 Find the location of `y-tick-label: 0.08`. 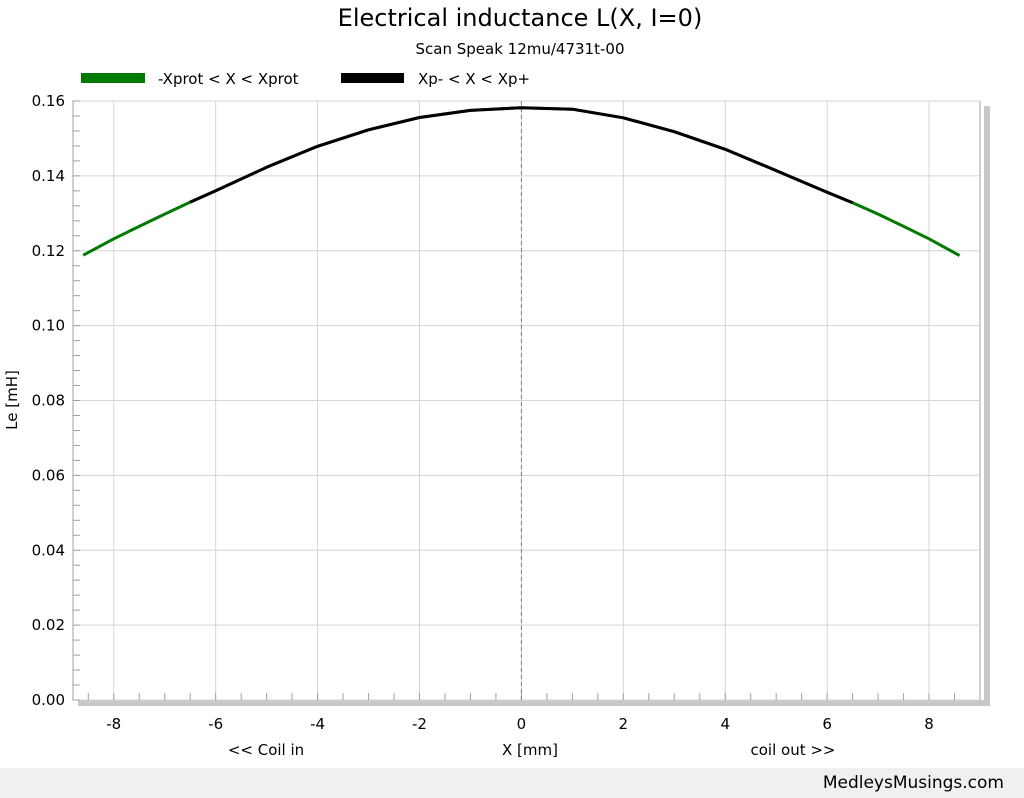

y-tick-label: 0.08 is located at coordinates (48, 401).